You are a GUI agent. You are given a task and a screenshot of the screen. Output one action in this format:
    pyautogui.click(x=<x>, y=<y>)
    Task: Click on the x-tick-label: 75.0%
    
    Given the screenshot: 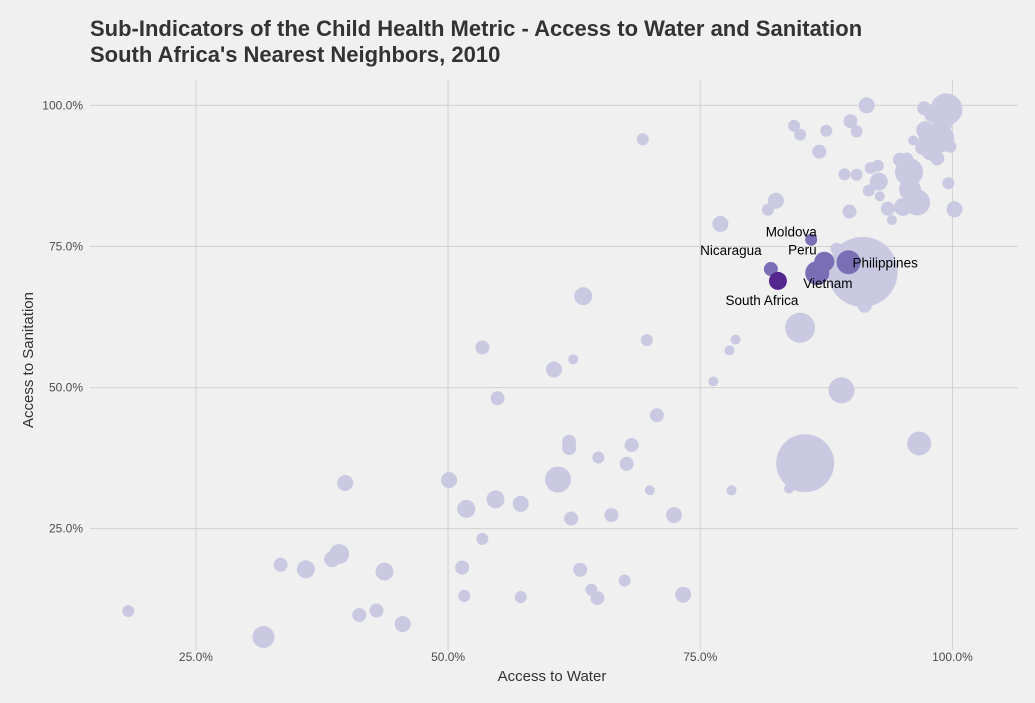 What is the action you would take?
    pyautogui.click(x=700, y=657)
    